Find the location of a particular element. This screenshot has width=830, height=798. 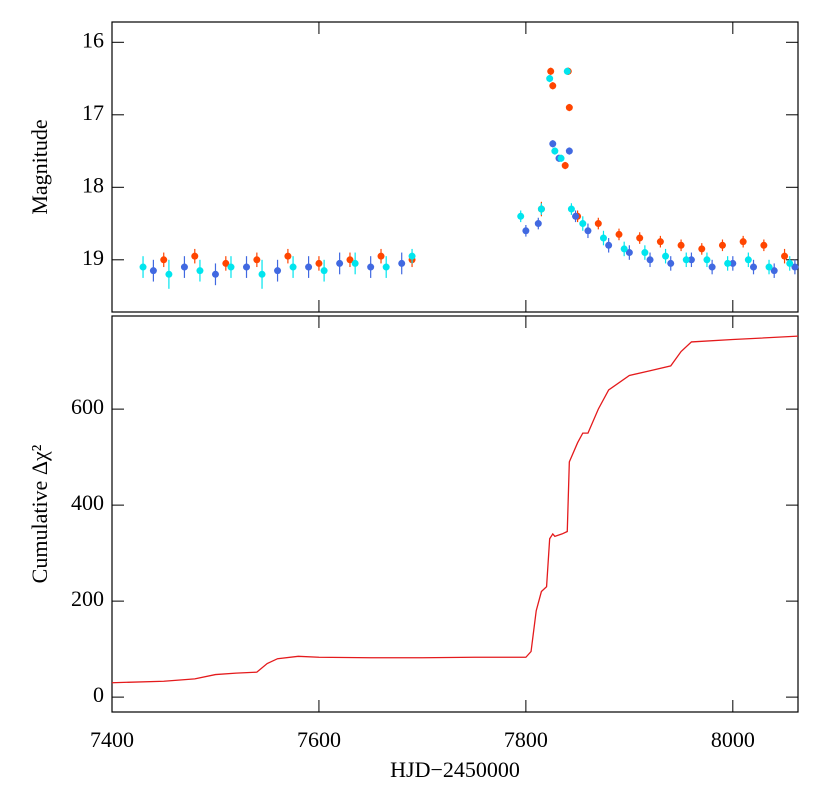

y-tick-label: 17 is located at coordinates (93, 112).